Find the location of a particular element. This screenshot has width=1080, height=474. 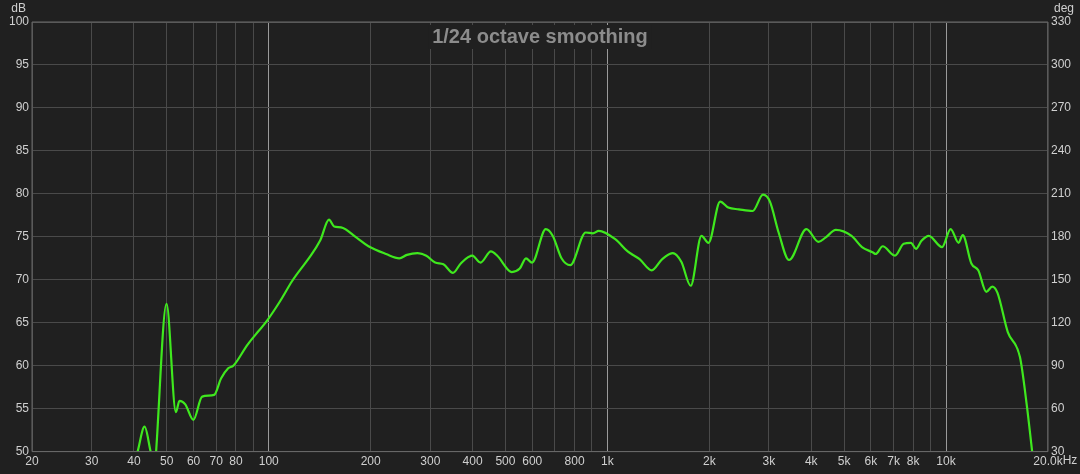

x-tick-label: 70 is located at coordinates (216, 461).